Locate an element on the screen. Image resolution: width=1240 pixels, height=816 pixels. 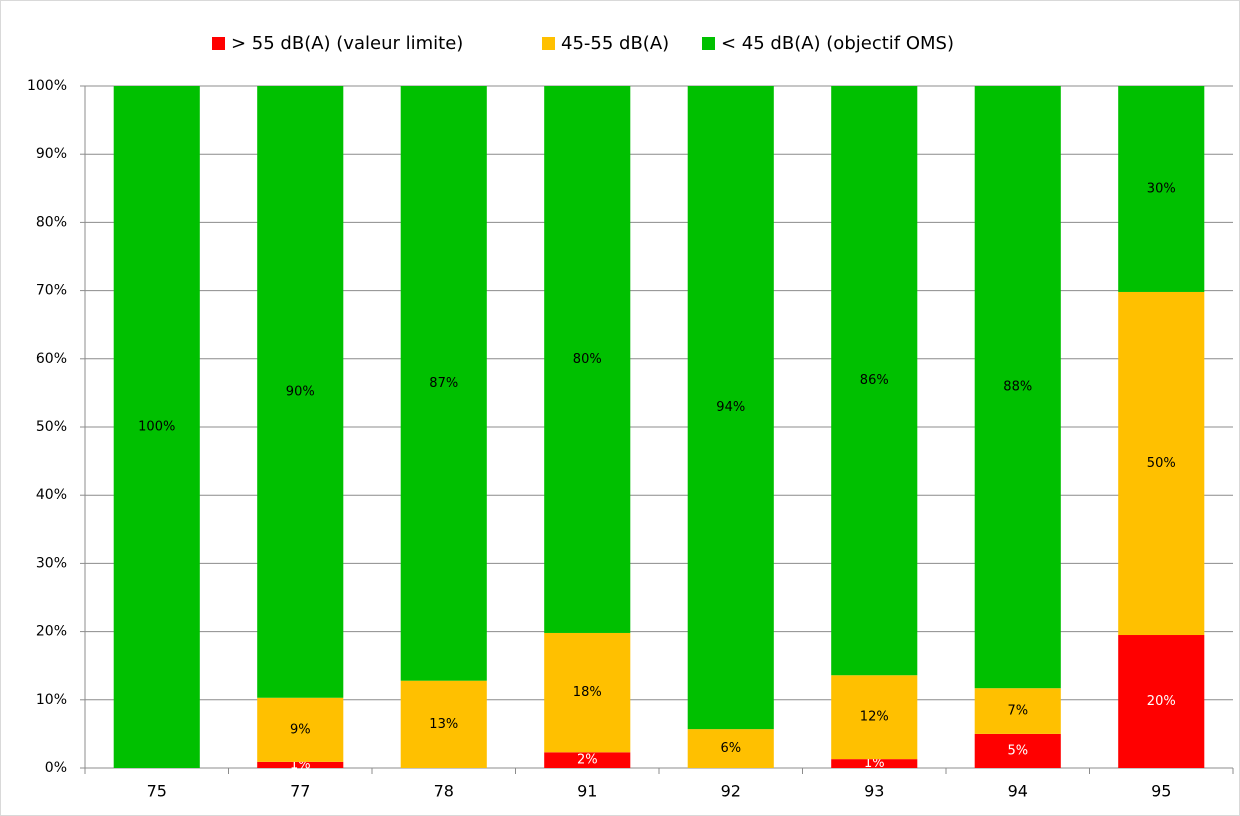
data-label: 13% is located at coordinates (443, 724).